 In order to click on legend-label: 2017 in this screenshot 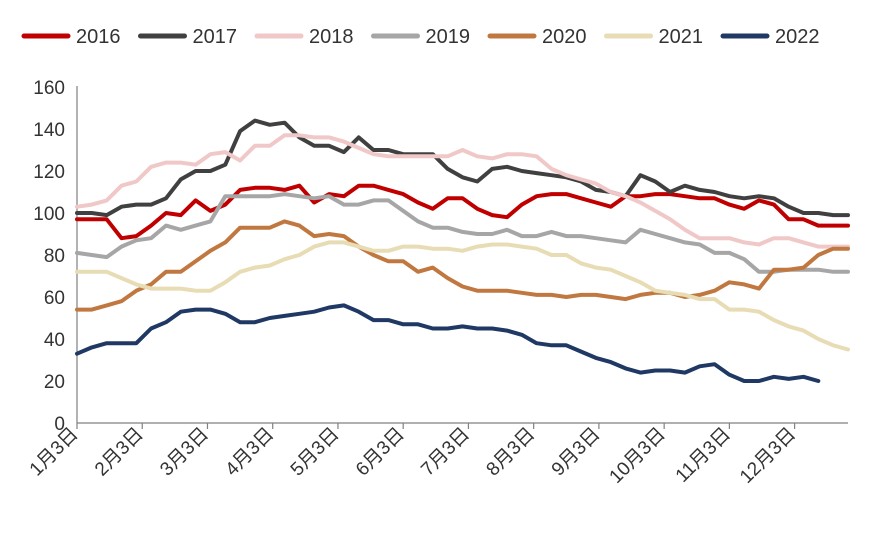, I will do `click(215, 37)`.